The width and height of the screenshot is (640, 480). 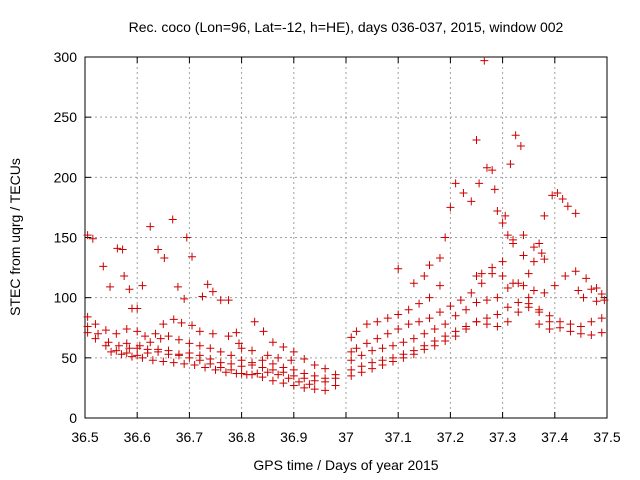 I want to click on x-tick-label: 36.5, so click(x=84, y=437).